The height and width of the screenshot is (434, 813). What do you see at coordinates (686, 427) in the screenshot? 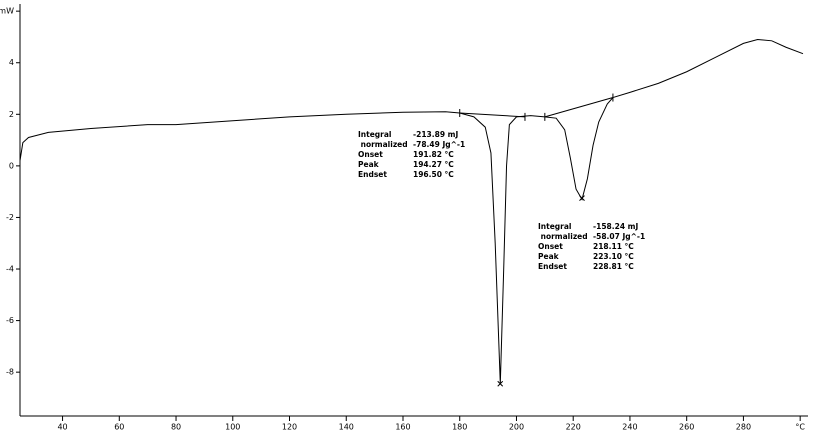
I see `x-tick-label: 260` at bounding box center [686, 427].